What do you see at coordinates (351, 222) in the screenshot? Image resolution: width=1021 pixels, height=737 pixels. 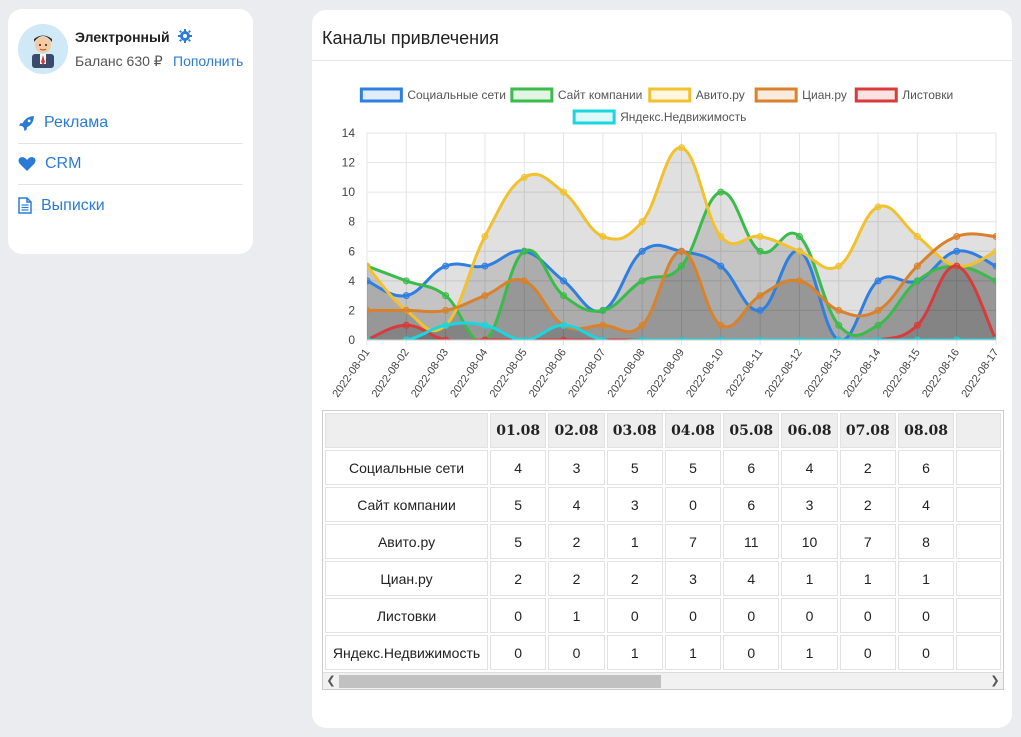 I see `y-tick-label: 8` at bounding box center [351, 222].